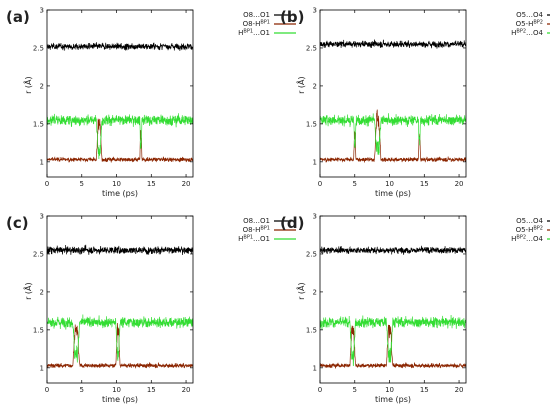 This screenshot has height=415, width=550. What do you see at coordinates (18, 17) in the screenshot?
I see `panel-label: (a)` at bounding box center [18, 17].